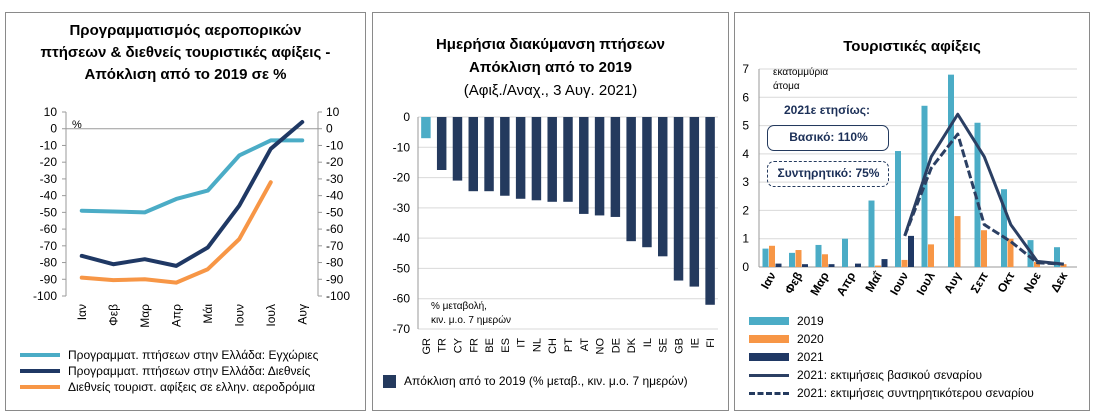 This screenshot has height=417, width=1095. What do you see at coordinates (471, 320) in the screenshot?
I see `units-note-line-2: κιν. μ.ο. 7 ημερών` at bounding box center [471, 320].